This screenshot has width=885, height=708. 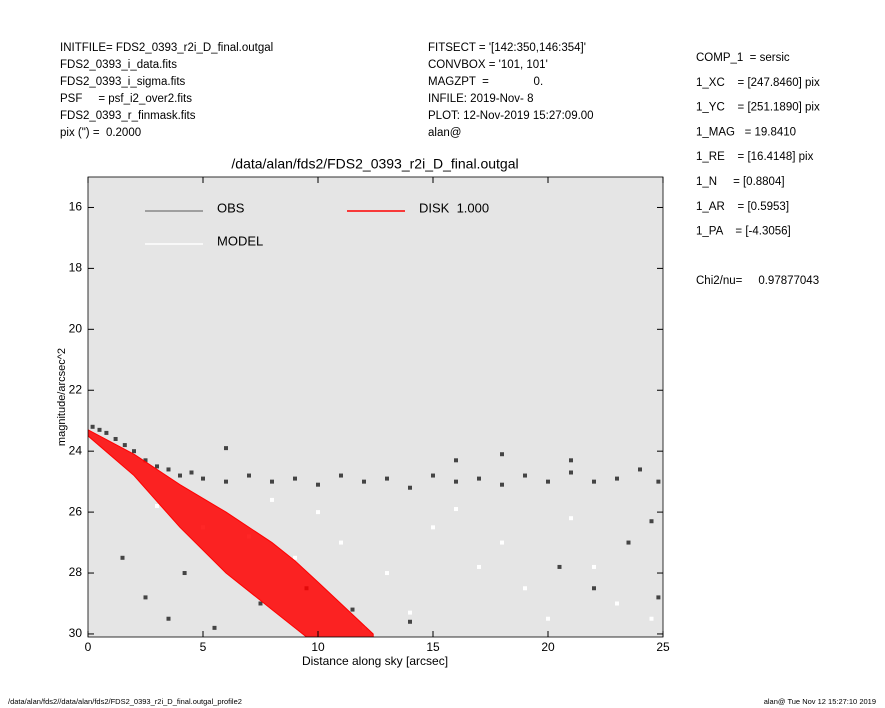 I want to click on header-line: PLOT: 12-Nov-2019 15:27:09.00, so click(x=511, y=116).